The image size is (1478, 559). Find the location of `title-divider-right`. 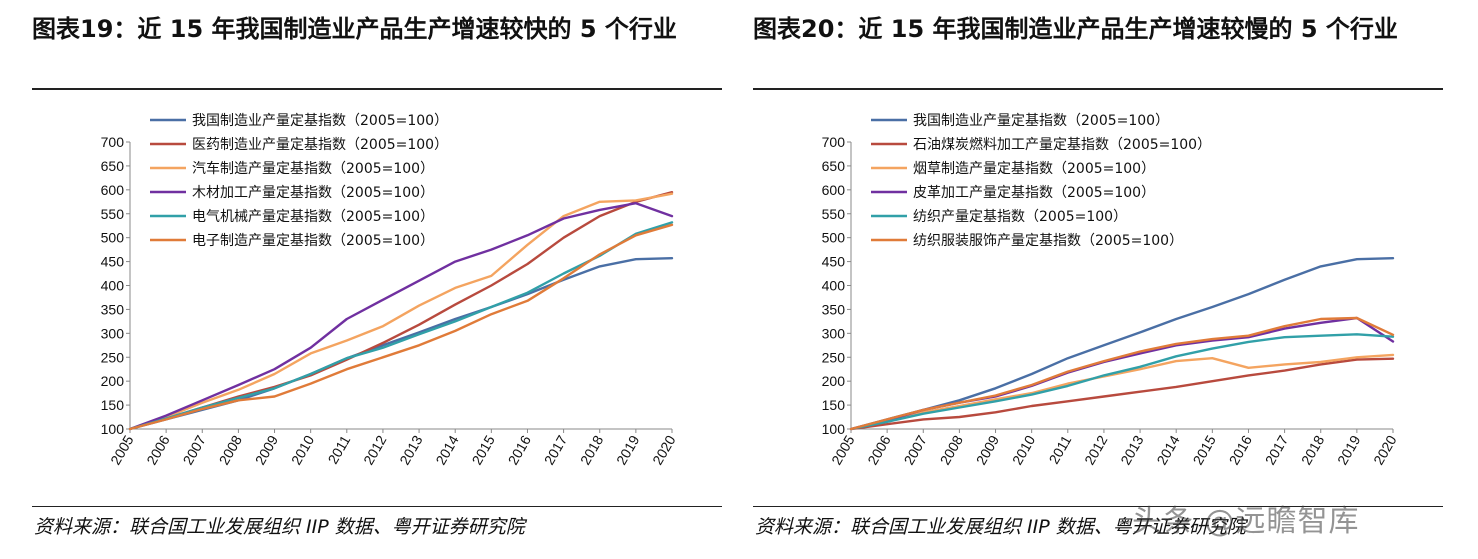

title-divider-right is located at coordinates (1098, 89).